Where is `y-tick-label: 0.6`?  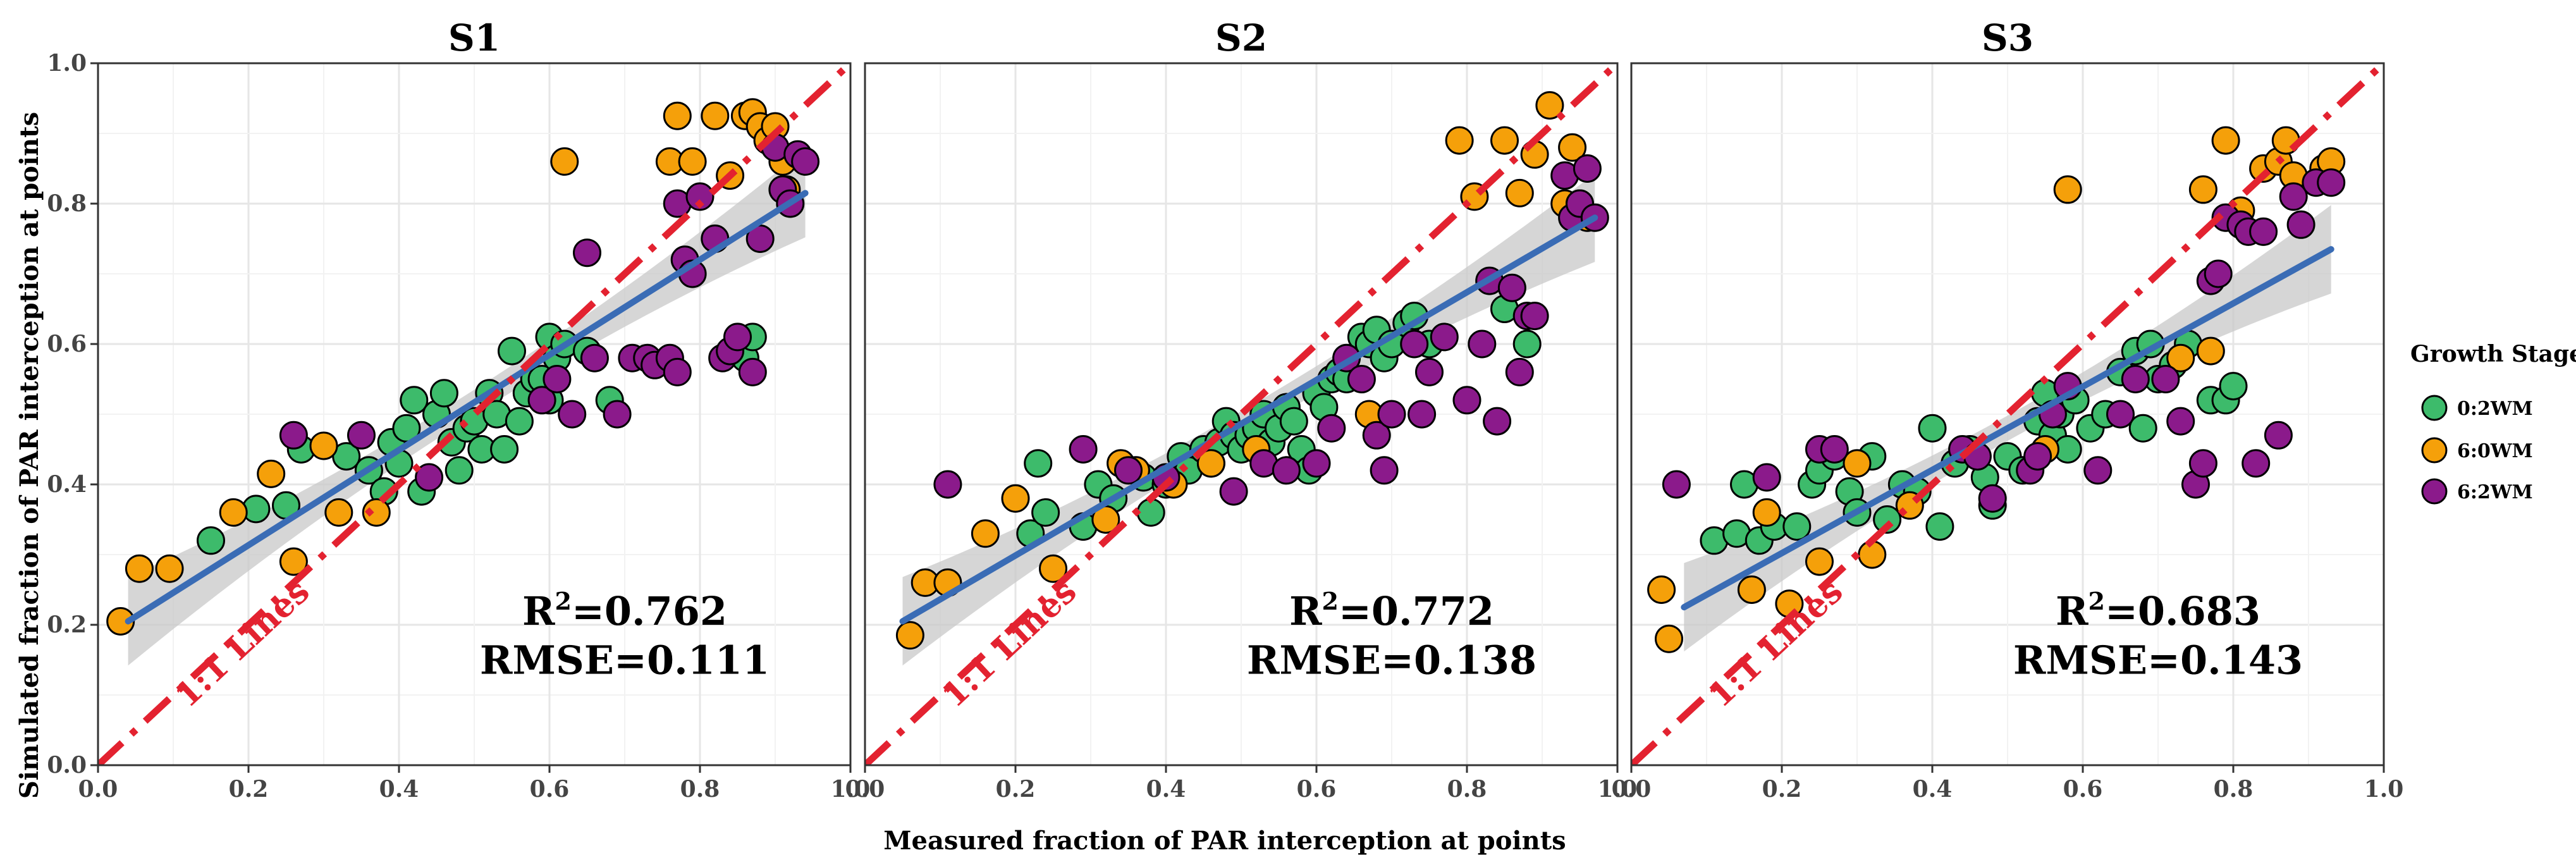 y-tick-label: 0.6 is located at coordinates (67, 344).